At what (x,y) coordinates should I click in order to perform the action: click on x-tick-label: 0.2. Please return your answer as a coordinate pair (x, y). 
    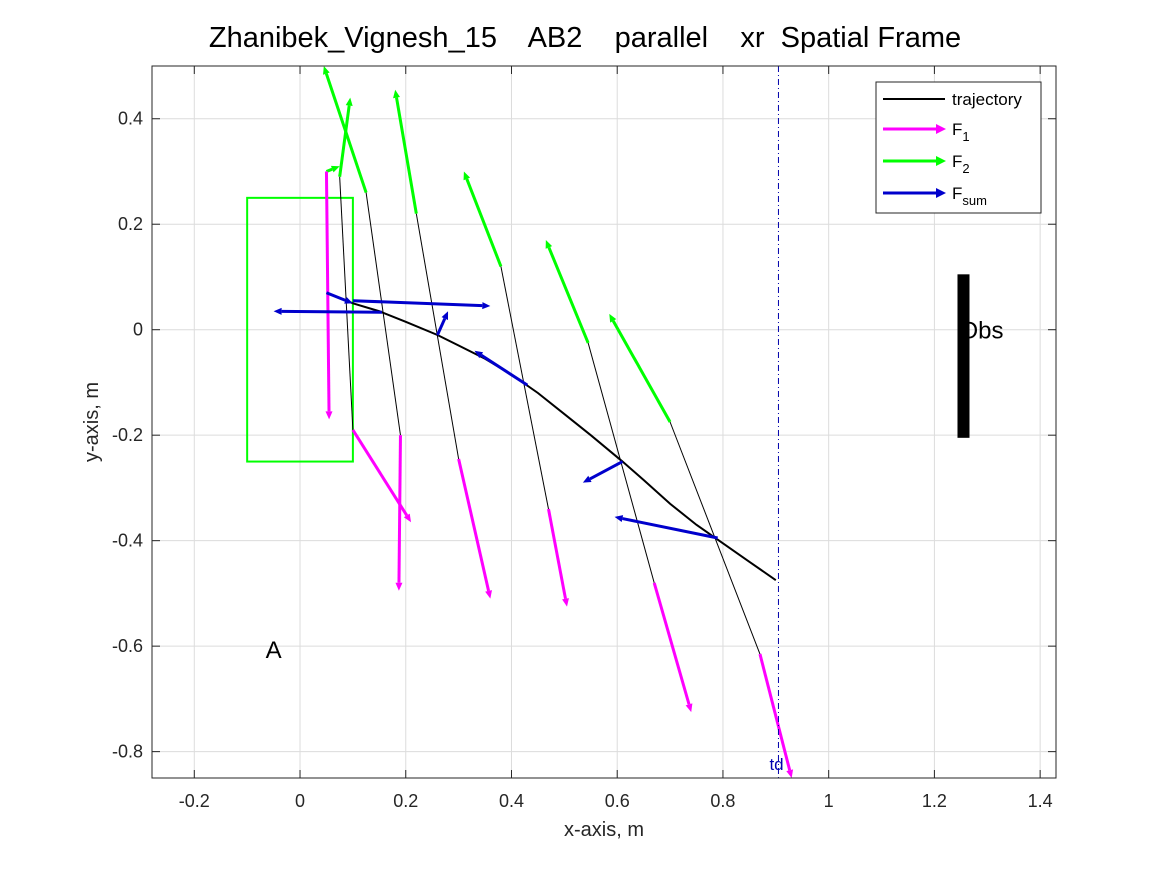
    Looking at the image, I should click on (405, 801).